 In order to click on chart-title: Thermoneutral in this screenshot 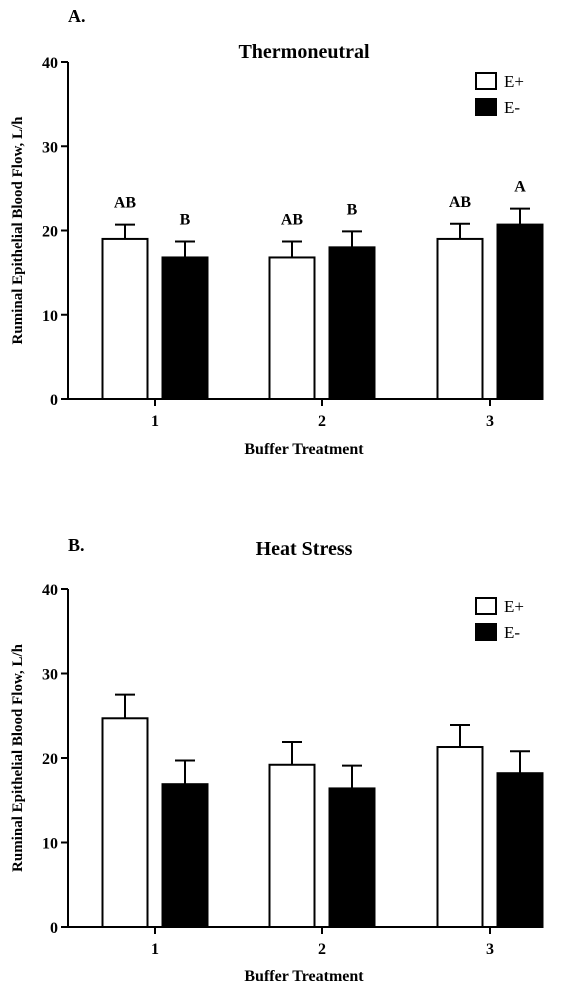, I will do `click(304, 52)`.